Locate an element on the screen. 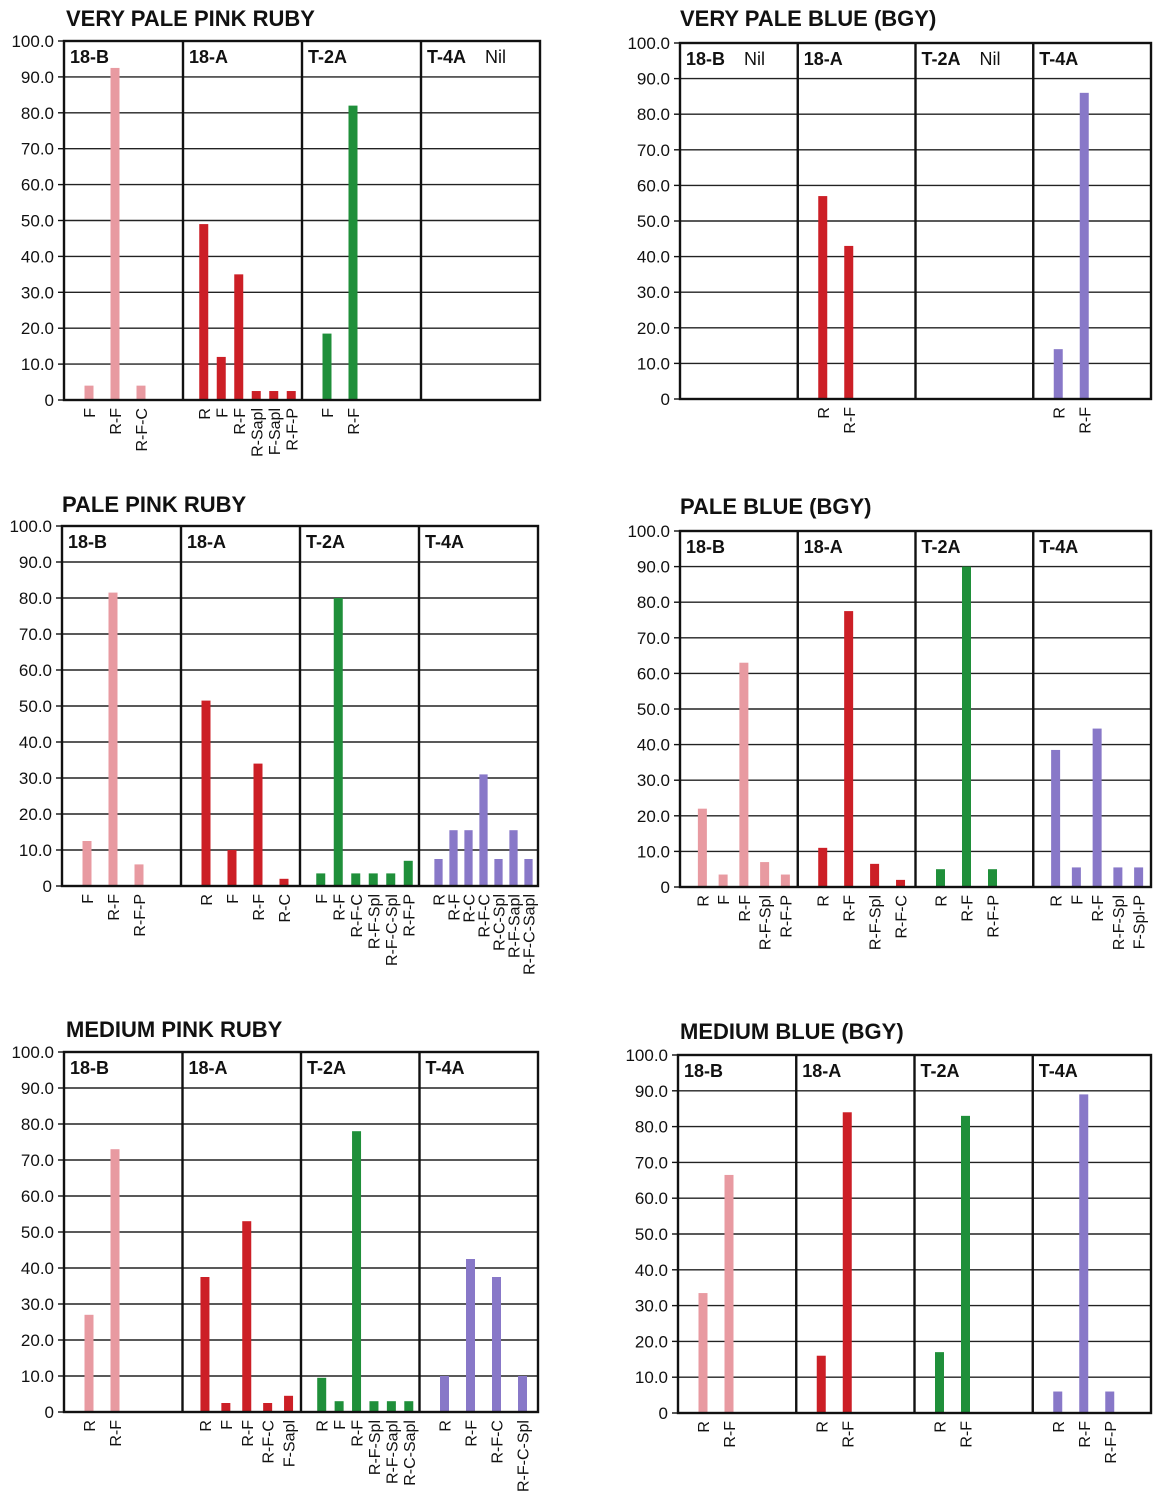 The image size is (1154, 1508). x-tick-label: R-F-C-Sapl is located at coordinates (530, 934).